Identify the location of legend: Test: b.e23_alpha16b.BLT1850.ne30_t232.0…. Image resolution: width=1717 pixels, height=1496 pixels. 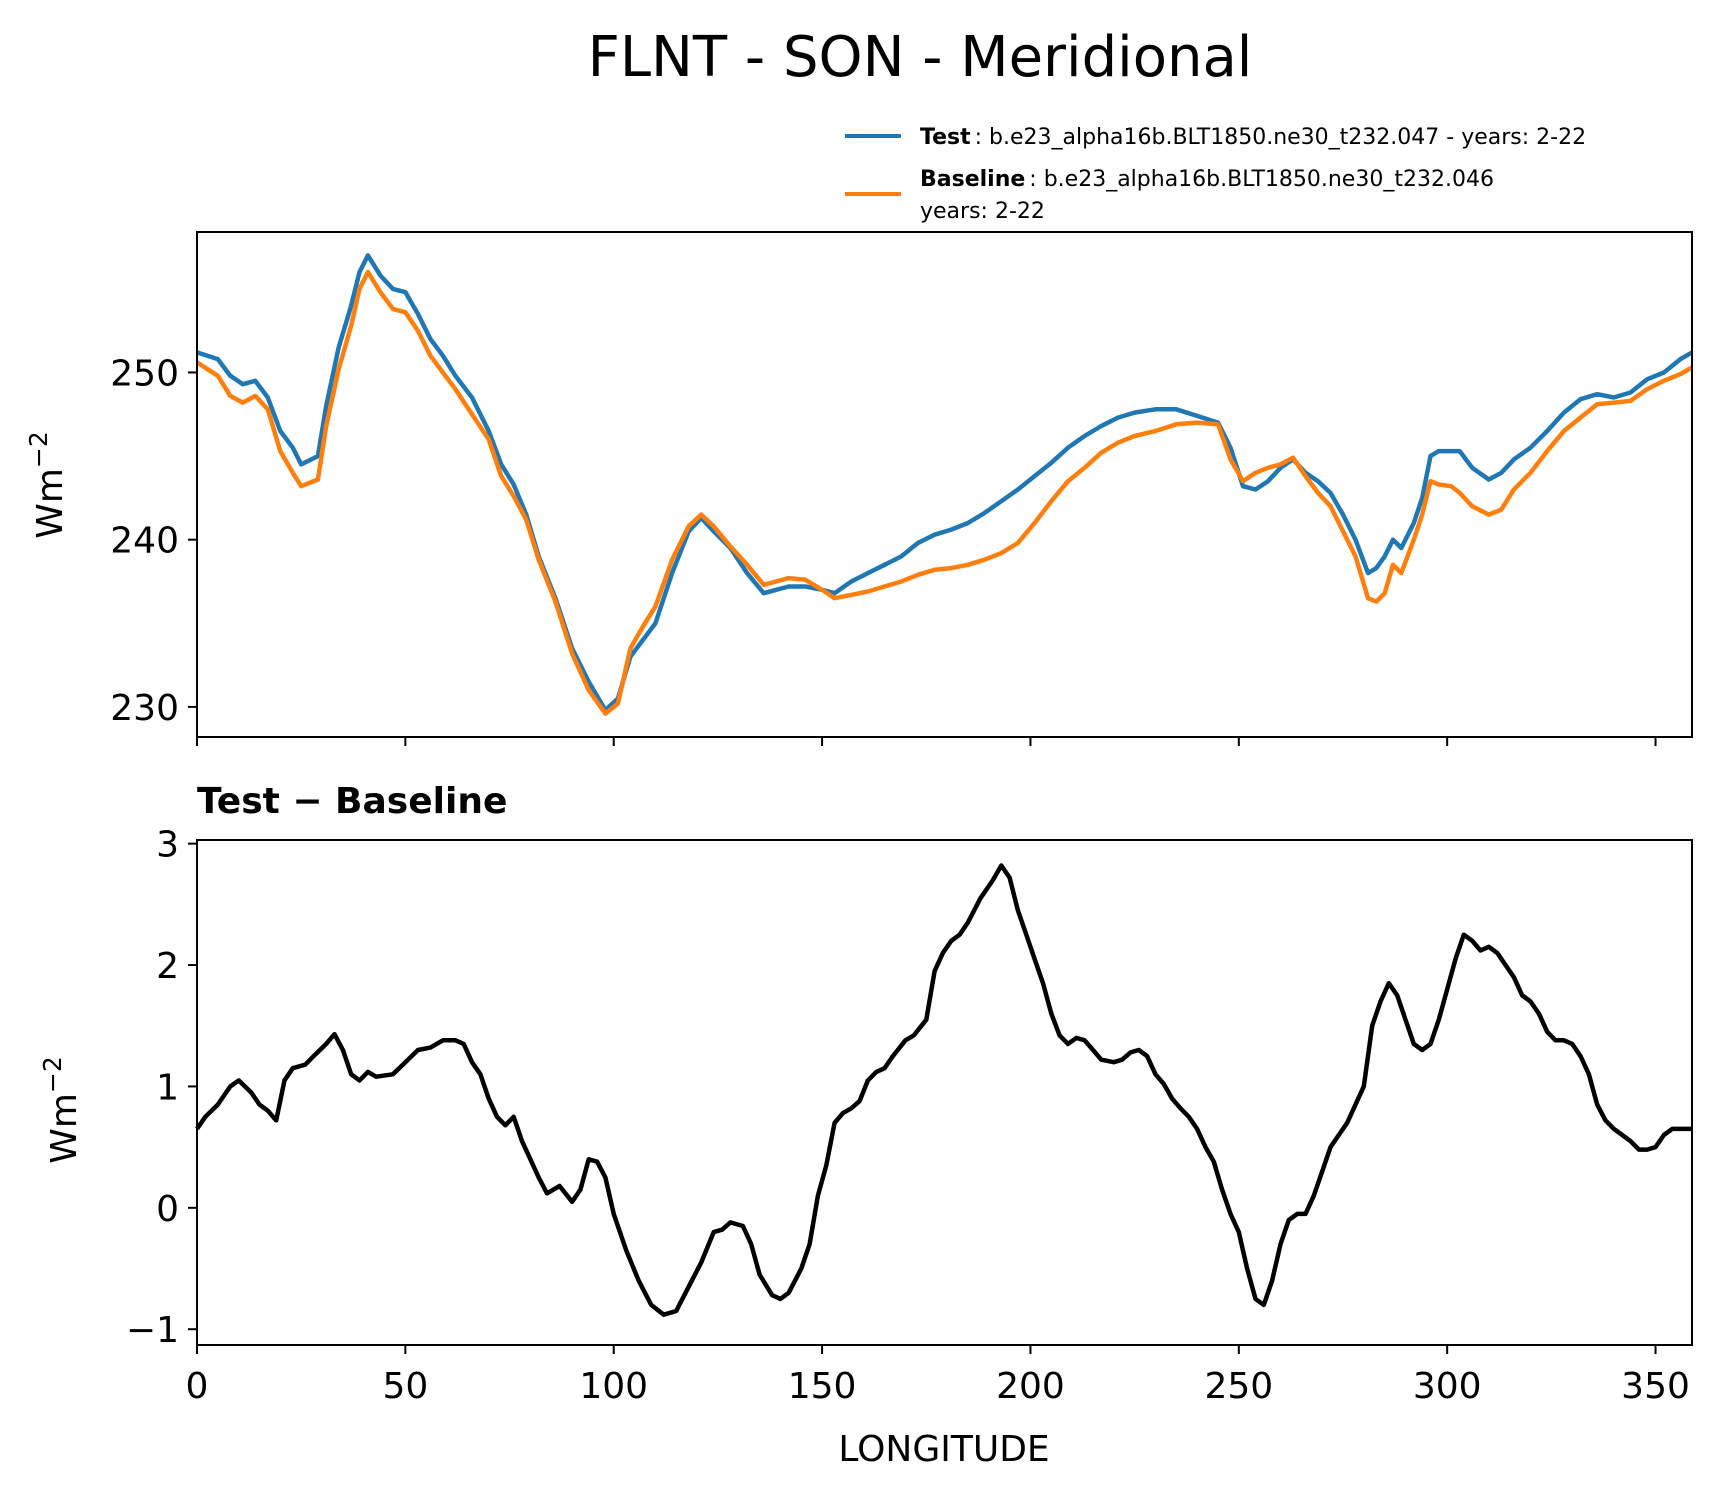
(1215, 174).